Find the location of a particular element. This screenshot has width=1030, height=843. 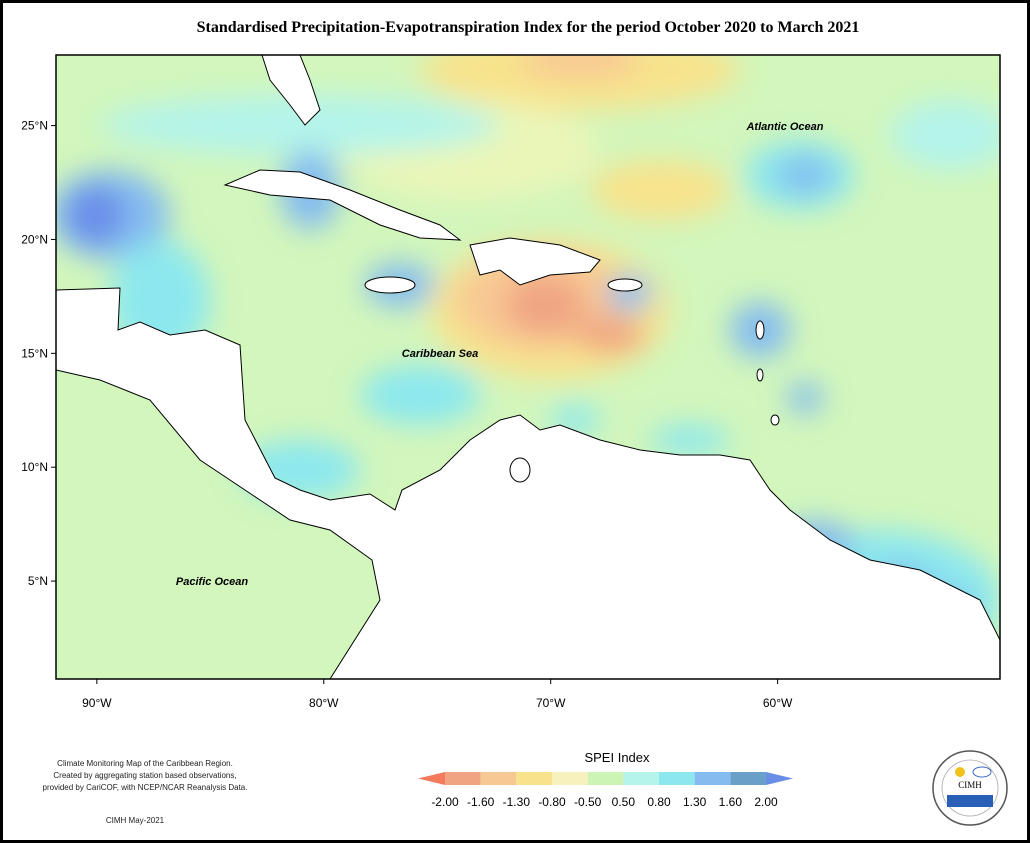

x-tick-label: 80°W is located at coordinates (324, 703).